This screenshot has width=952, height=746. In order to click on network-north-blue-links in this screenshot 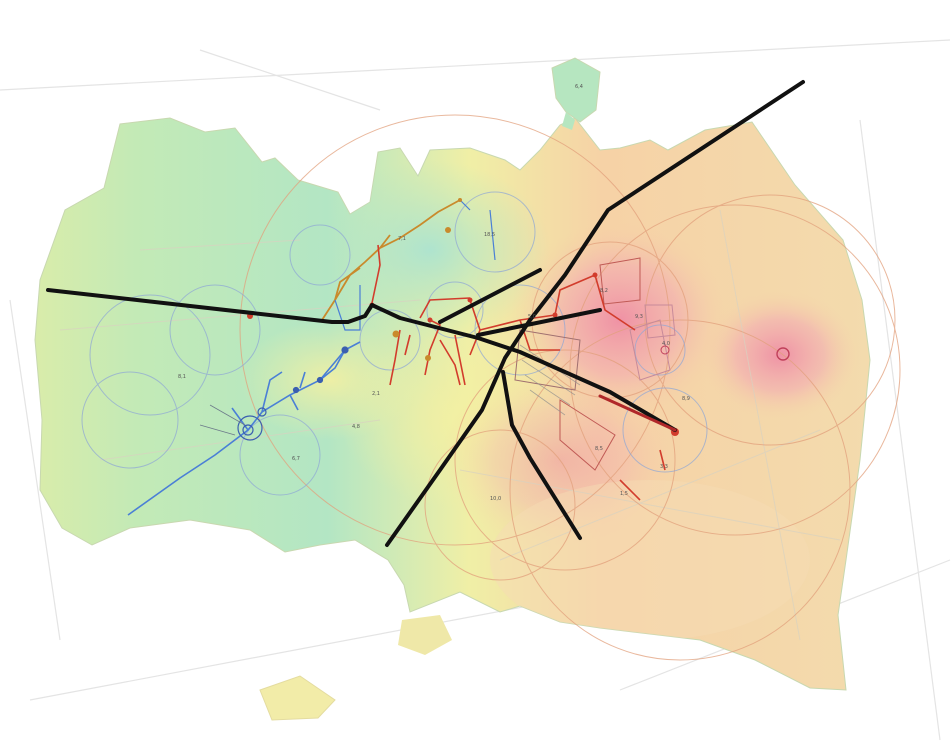, I will do `click(415, 265)`.